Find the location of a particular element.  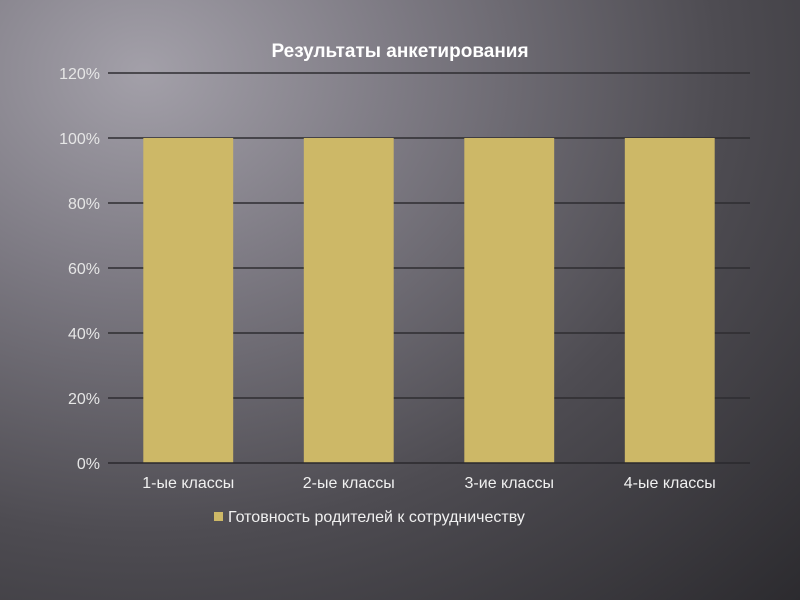

y-tick-label: 0% is located at coordinates (88, 464).